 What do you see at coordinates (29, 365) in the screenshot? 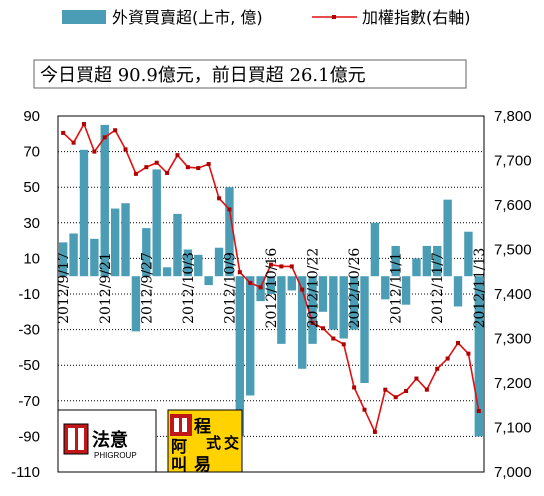
I see `left-tick-label: -50` at bounding box center [29, 365].